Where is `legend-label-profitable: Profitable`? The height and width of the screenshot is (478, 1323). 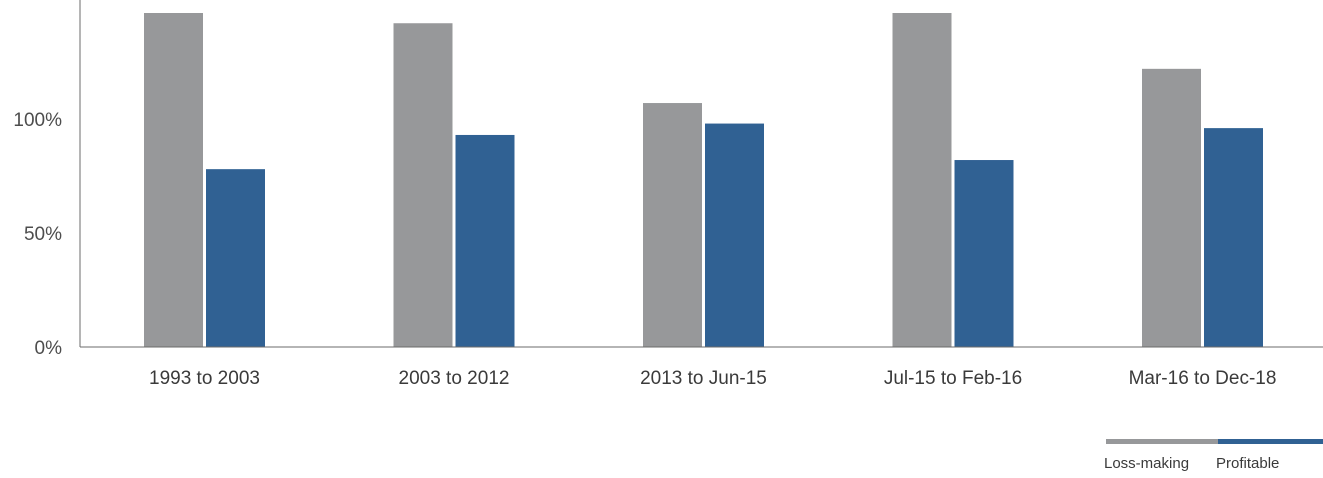 legend-label-profitable: Profitable is located at coordinates (1247, 463).